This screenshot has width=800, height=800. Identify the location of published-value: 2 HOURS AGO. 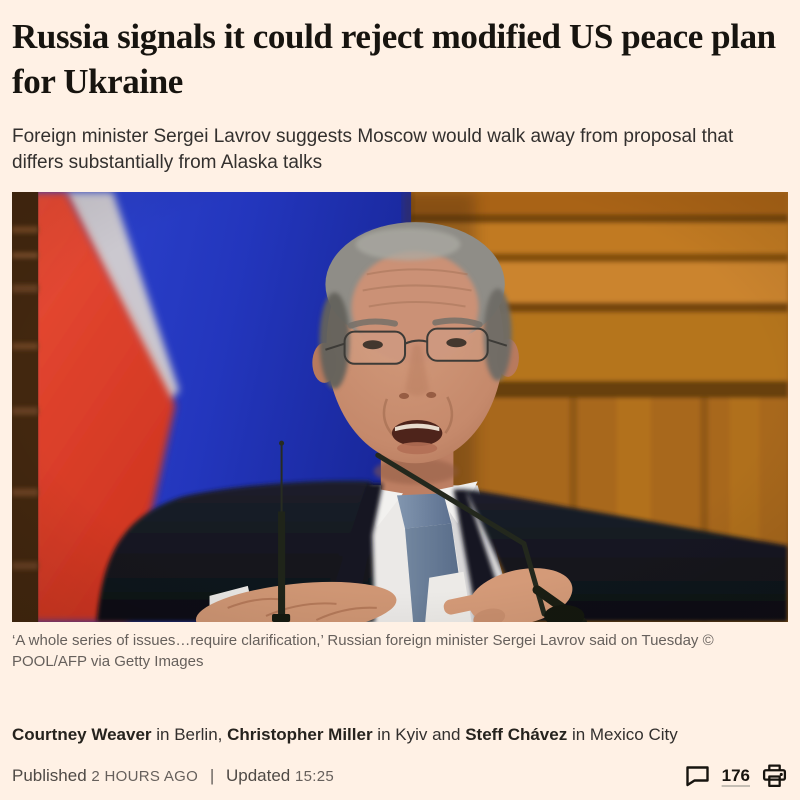
(145, 776).